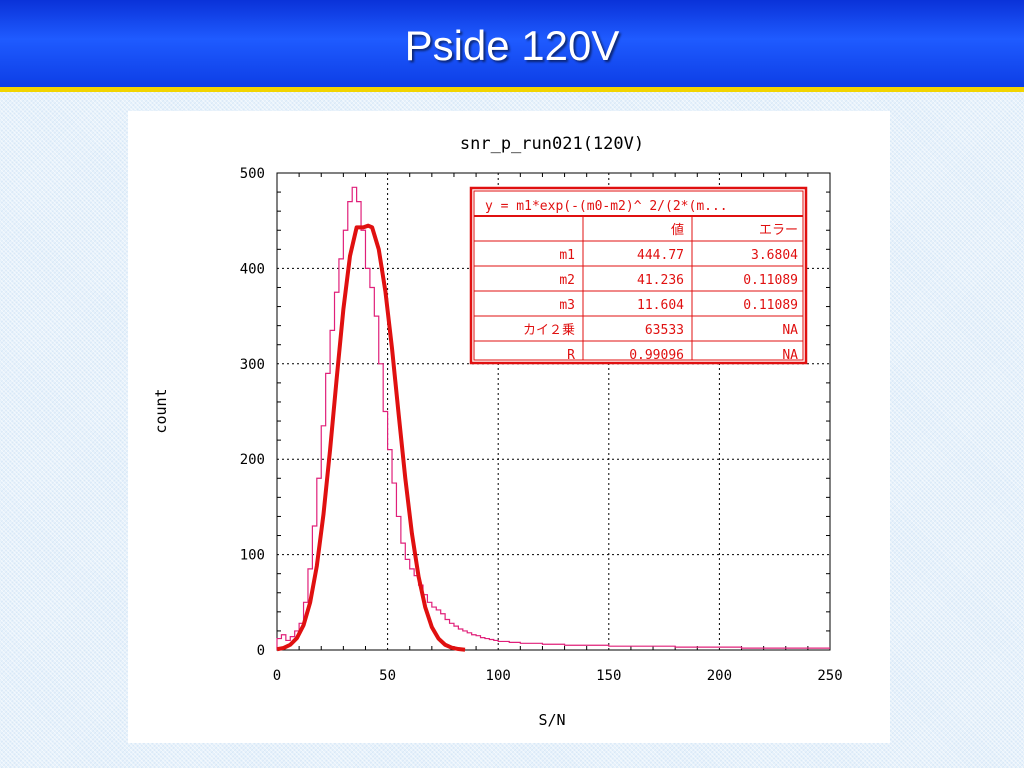 The height and width of the screenshot is (768, 1024). What do you see at coordinates (277, 676) in the screenshot?
I see `x-tick-label: 0` at bounding box center [277, 676].